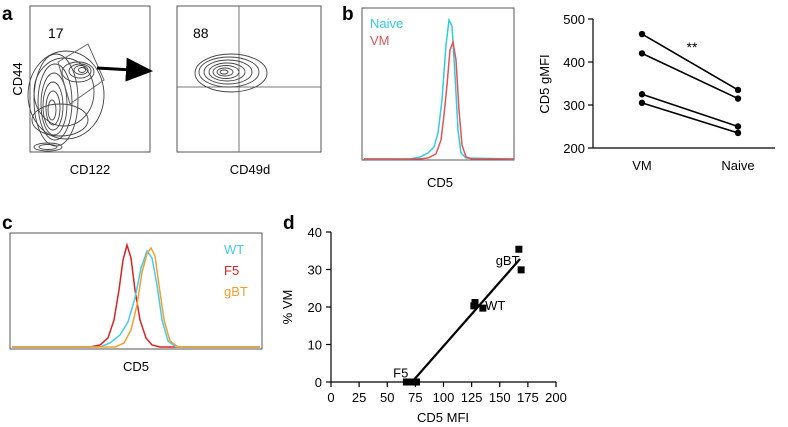  I want to click on scatter-xtick-label: 25, so click(359, 397).